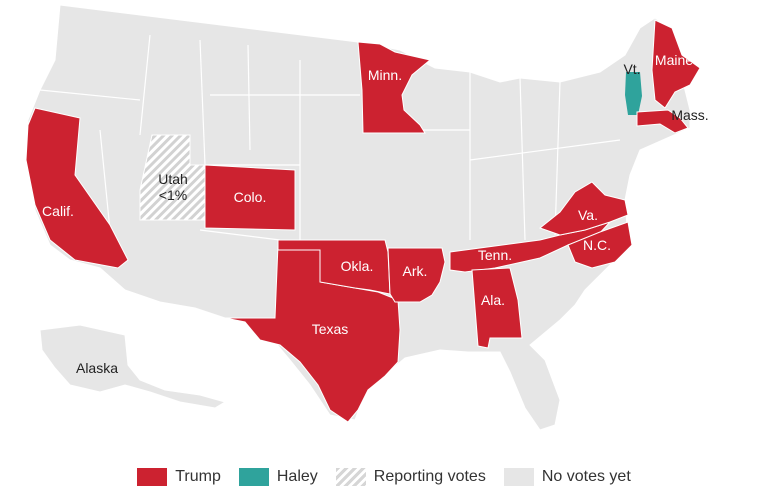  What do you see at coordinates (152, 477) in the screenshot?
I see `legend-swatch-trump` at bounding box center [152, 477].